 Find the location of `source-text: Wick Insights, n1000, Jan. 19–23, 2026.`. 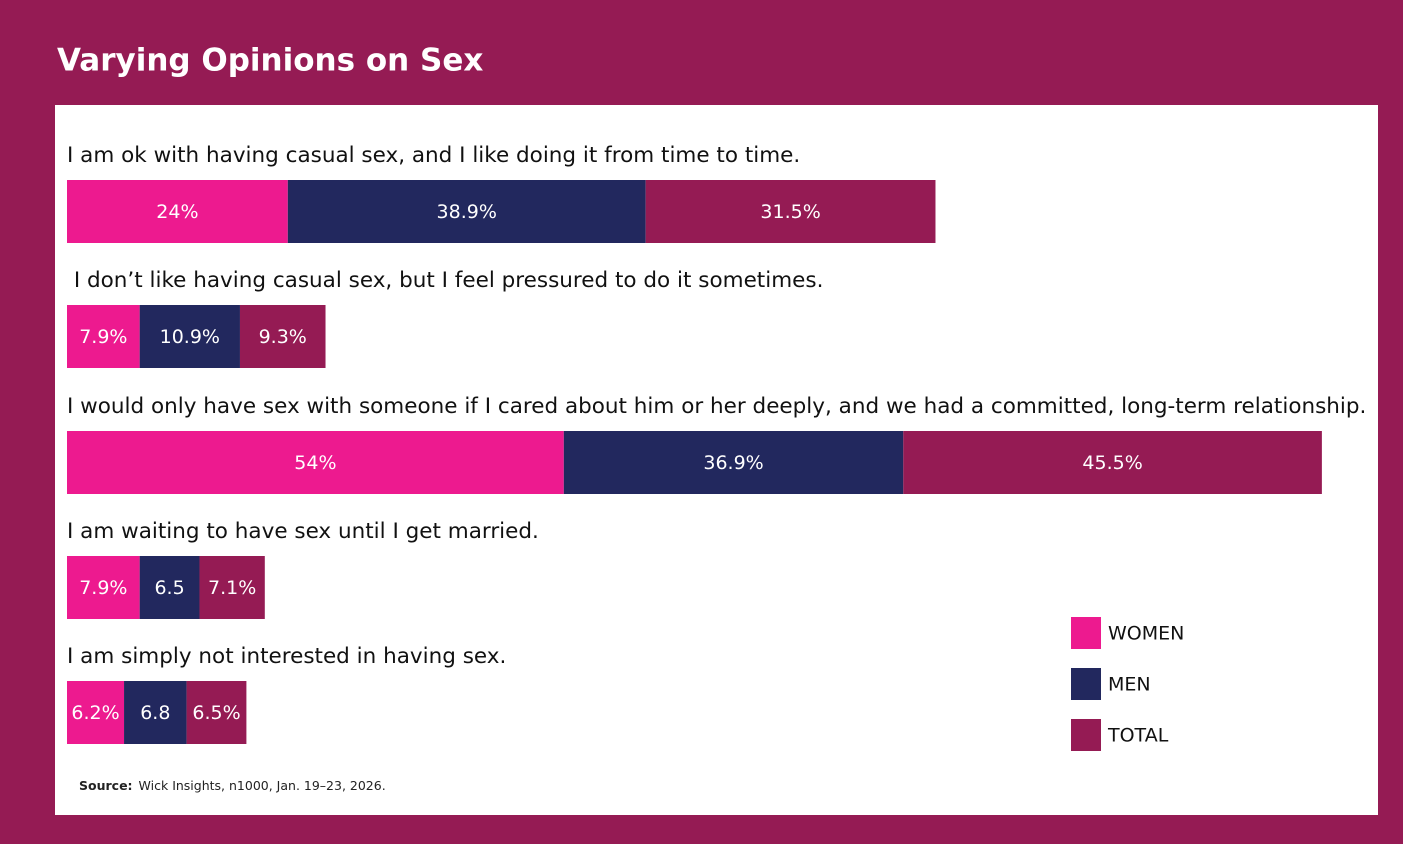

source-text: Wick Insights, n1000, Jan. 19–23, 2026. is located at coordinates (262, 785).